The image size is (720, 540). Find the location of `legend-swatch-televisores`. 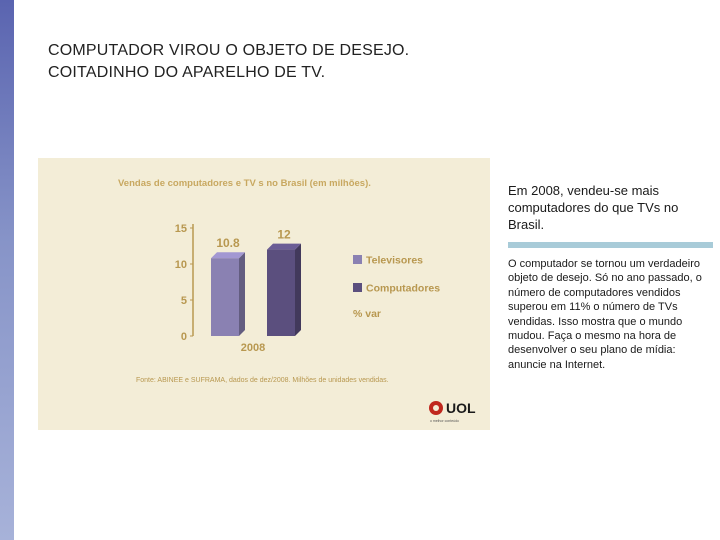

legend-swatch-televisores is located at coordinates (357, 259).